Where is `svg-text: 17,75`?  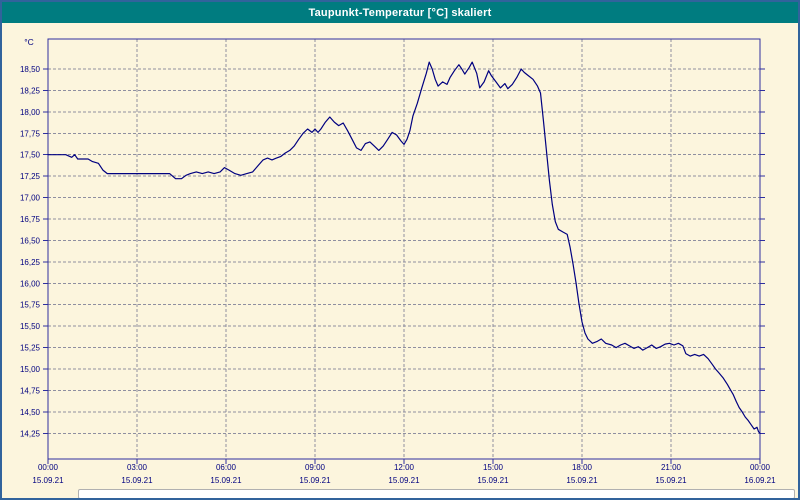
svg-text: 17,75 is located at coordinates (30, 133).